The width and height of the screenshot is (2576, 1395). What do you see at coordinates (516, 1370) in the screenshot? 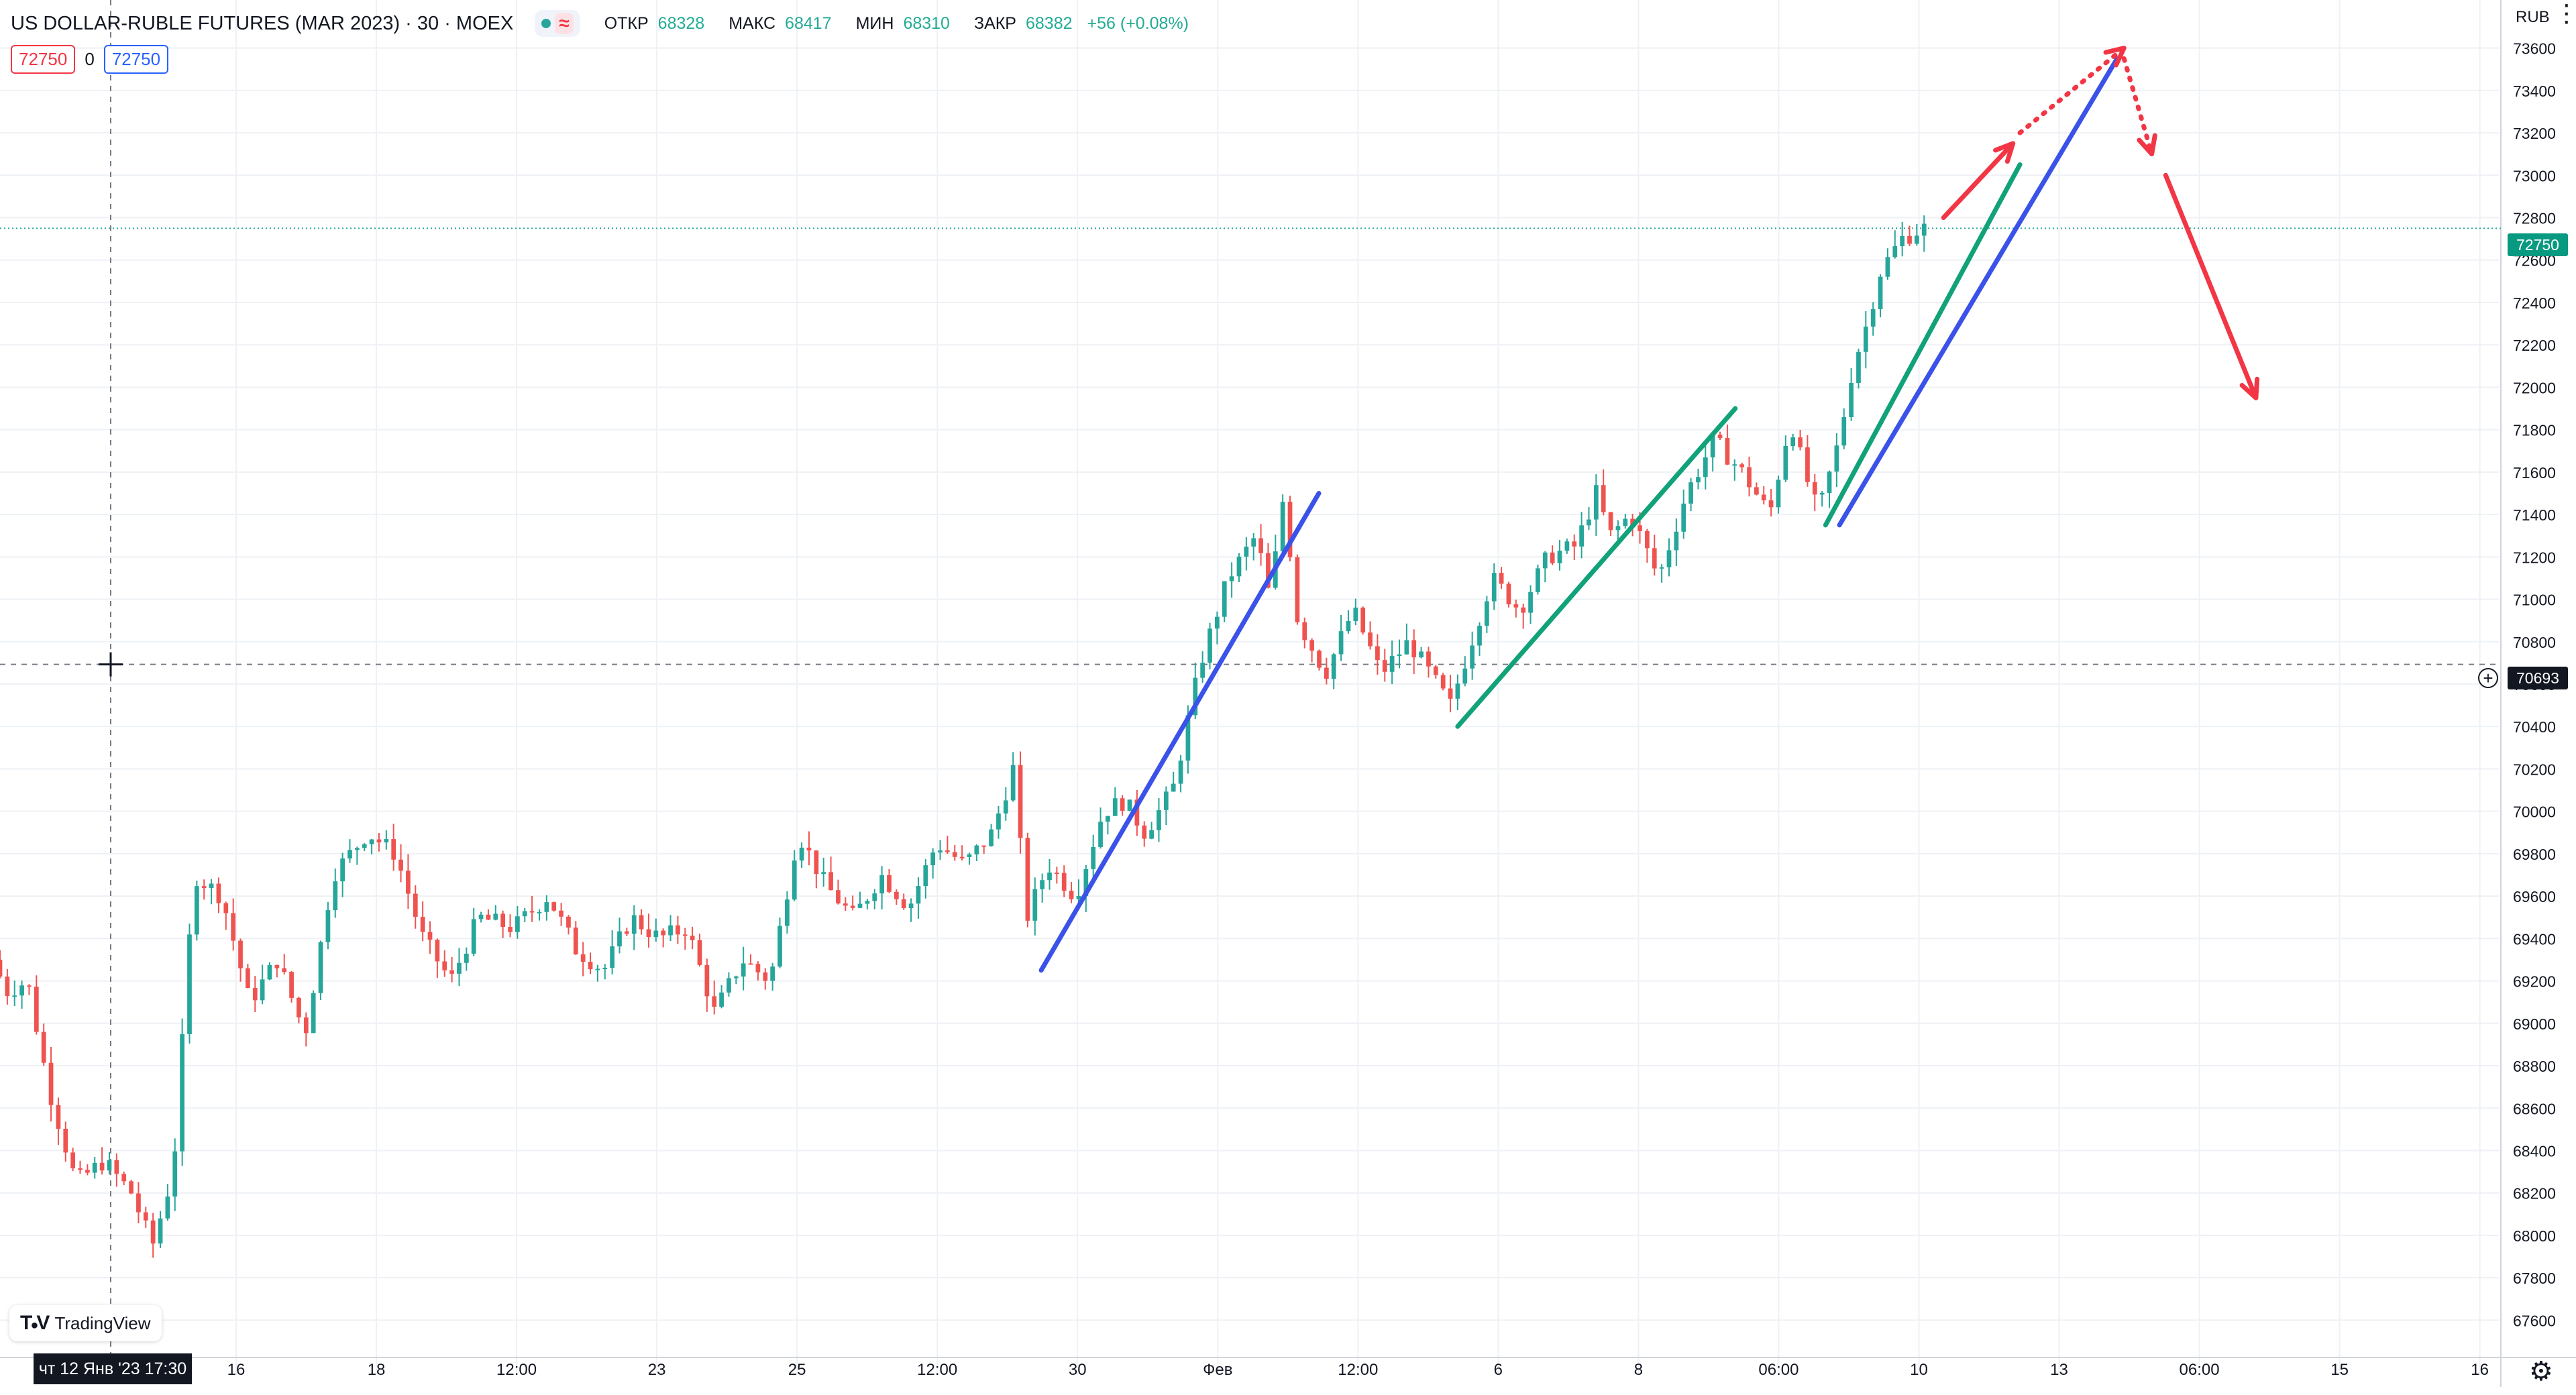
I see `x-tick-label: 12:00` at bounding box center [516, 1370].